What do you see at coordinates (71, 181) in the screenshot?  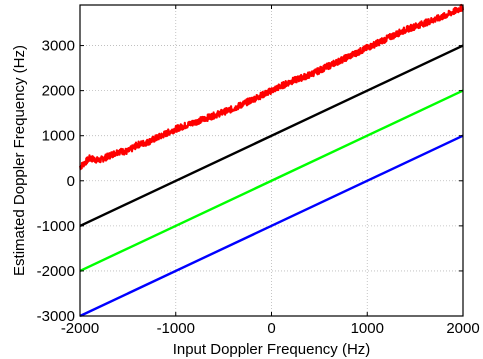 I see `y-tick-label: 0` at bounding box center [71, 181].